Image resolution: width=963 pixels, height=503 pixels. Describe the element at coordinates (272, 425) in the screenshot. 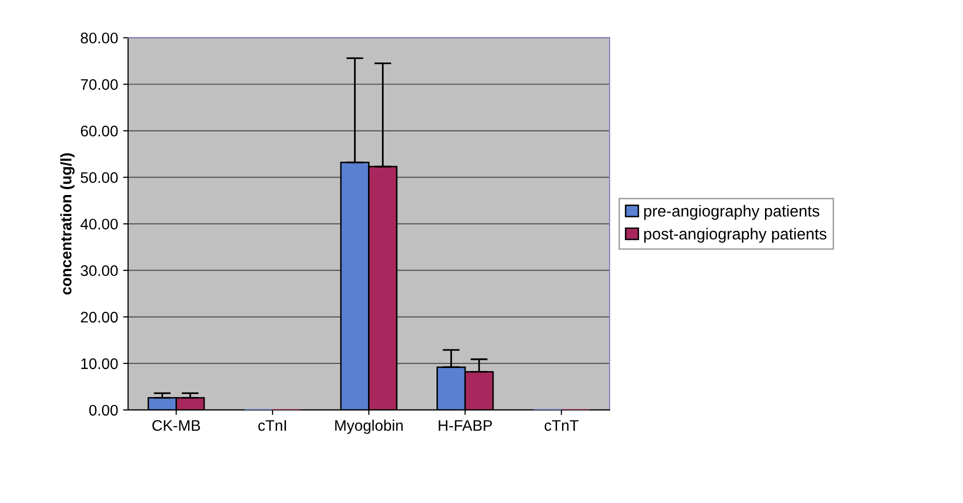

I see `x-tick-label: cTnI` at that location.